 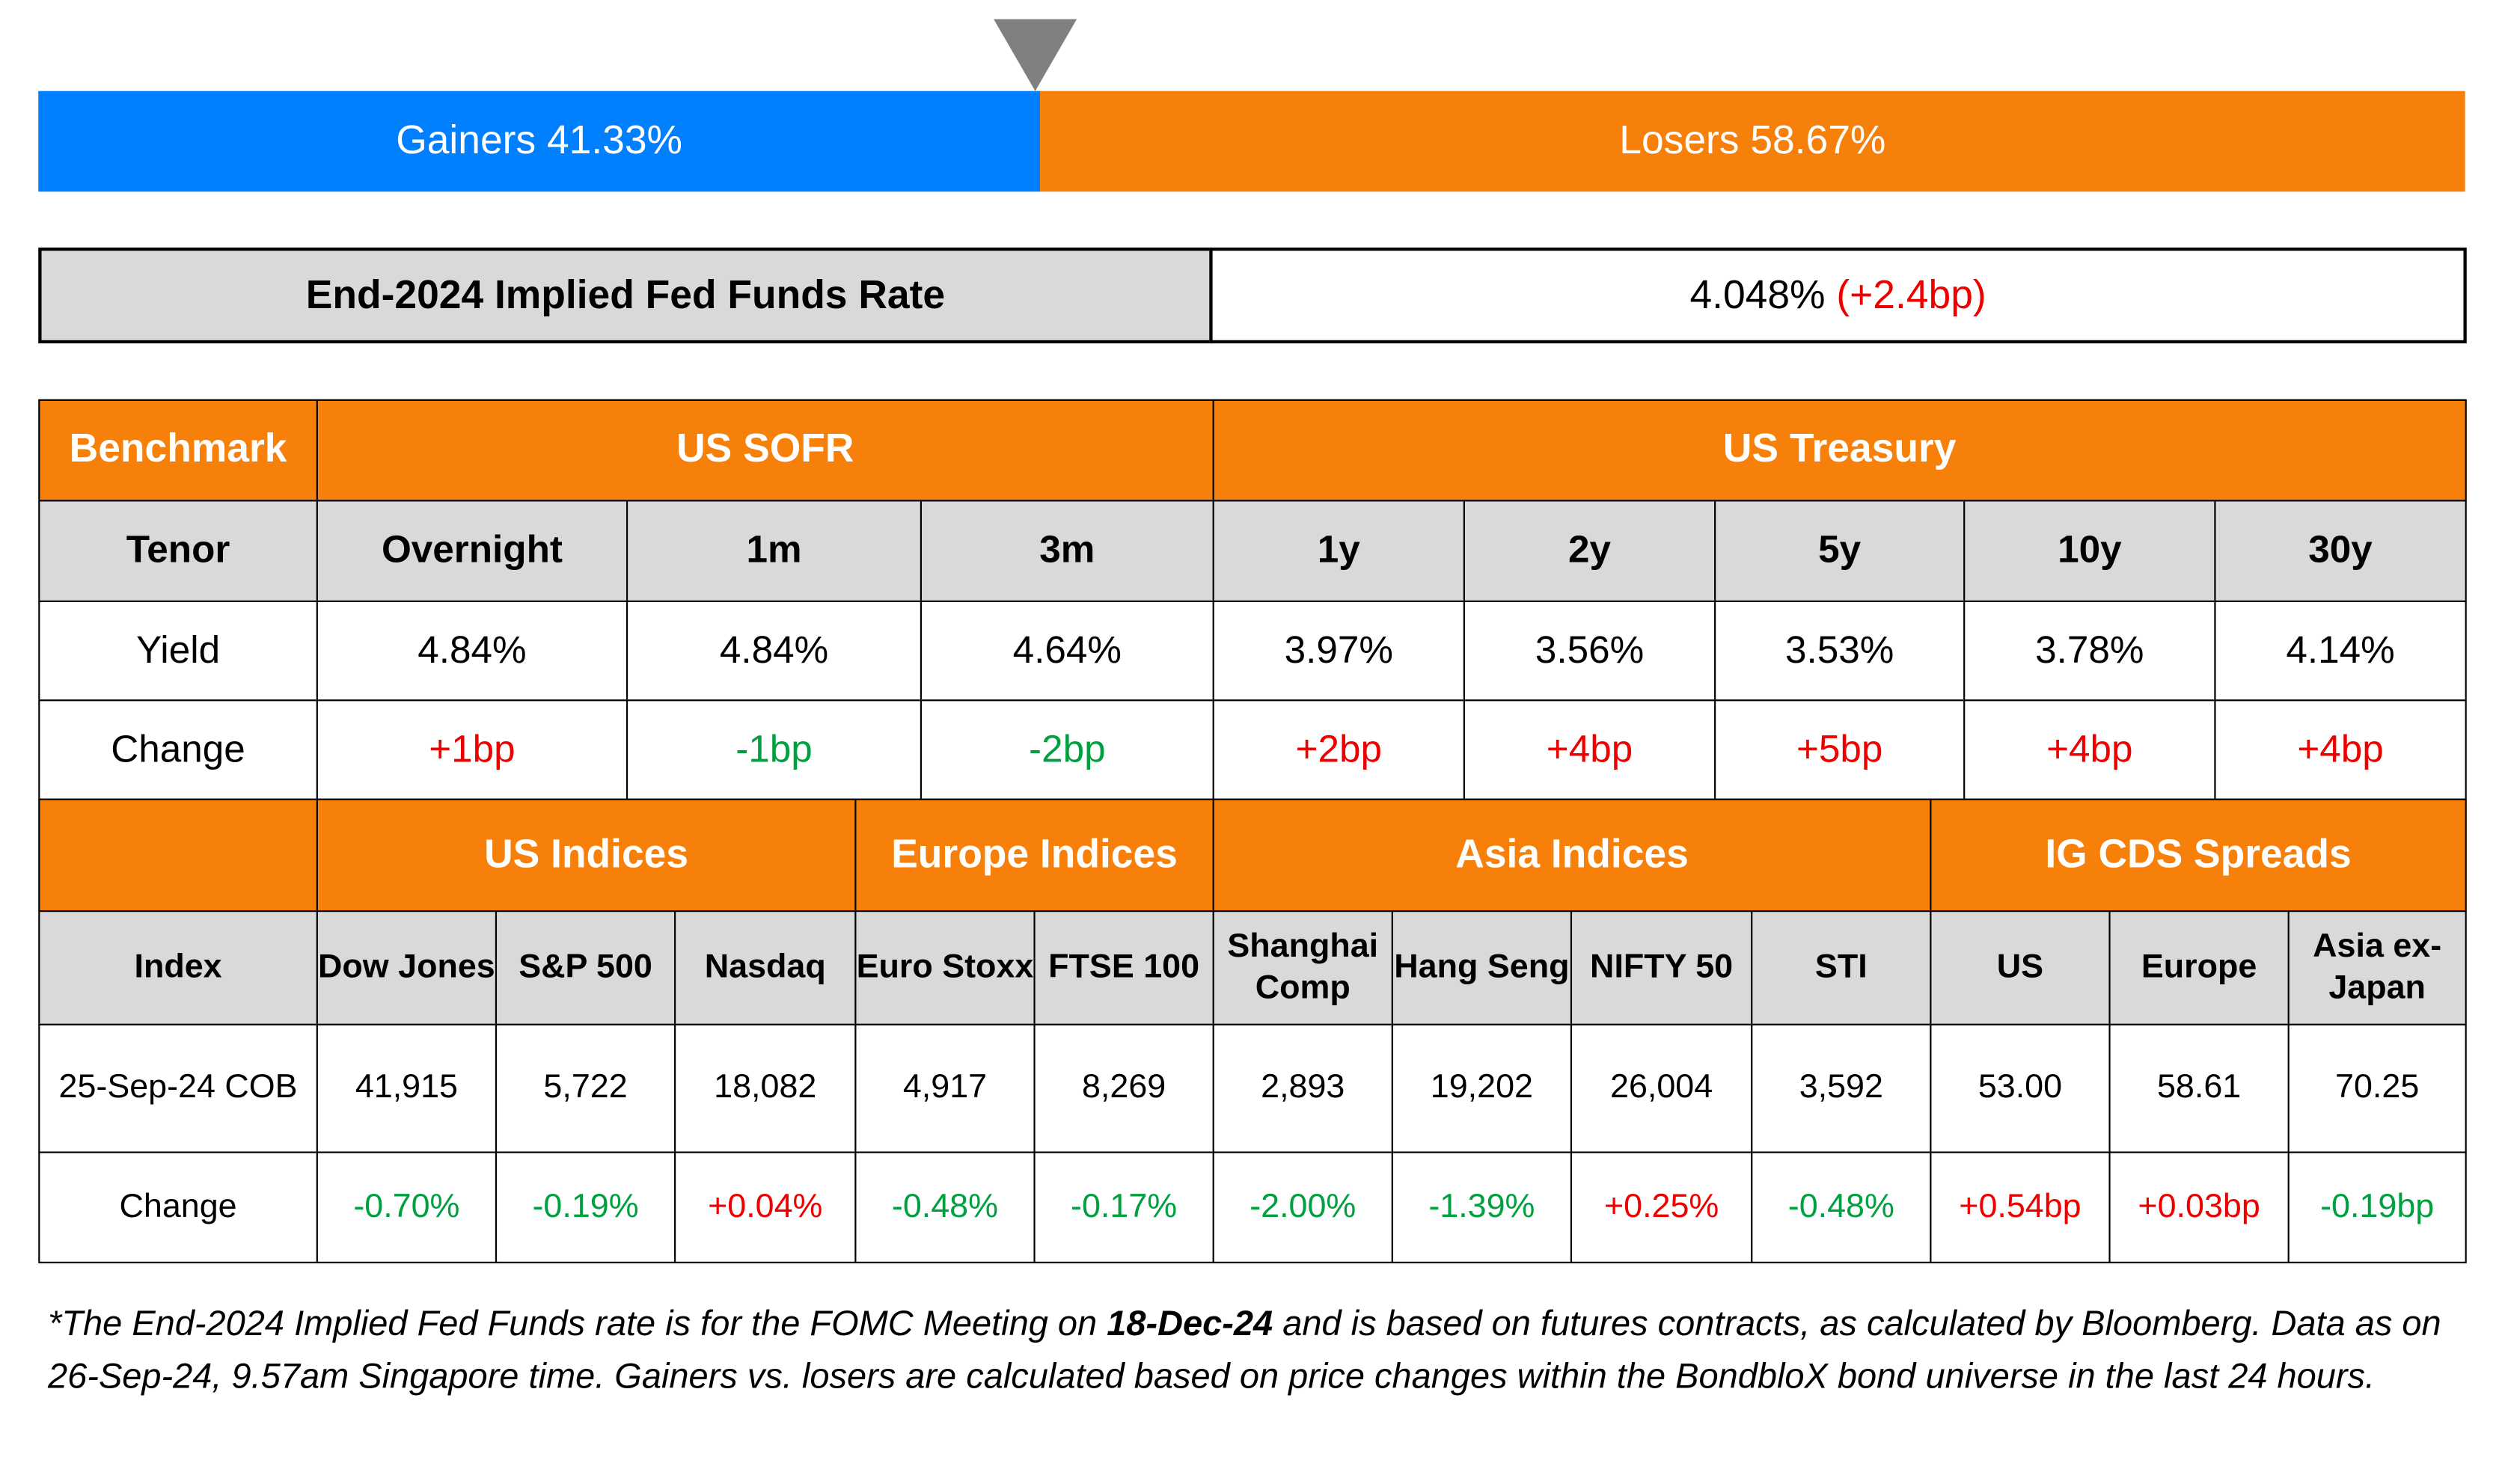 I want to click on yield-value-cell: 4.14%, so click(x=2340, y=651).